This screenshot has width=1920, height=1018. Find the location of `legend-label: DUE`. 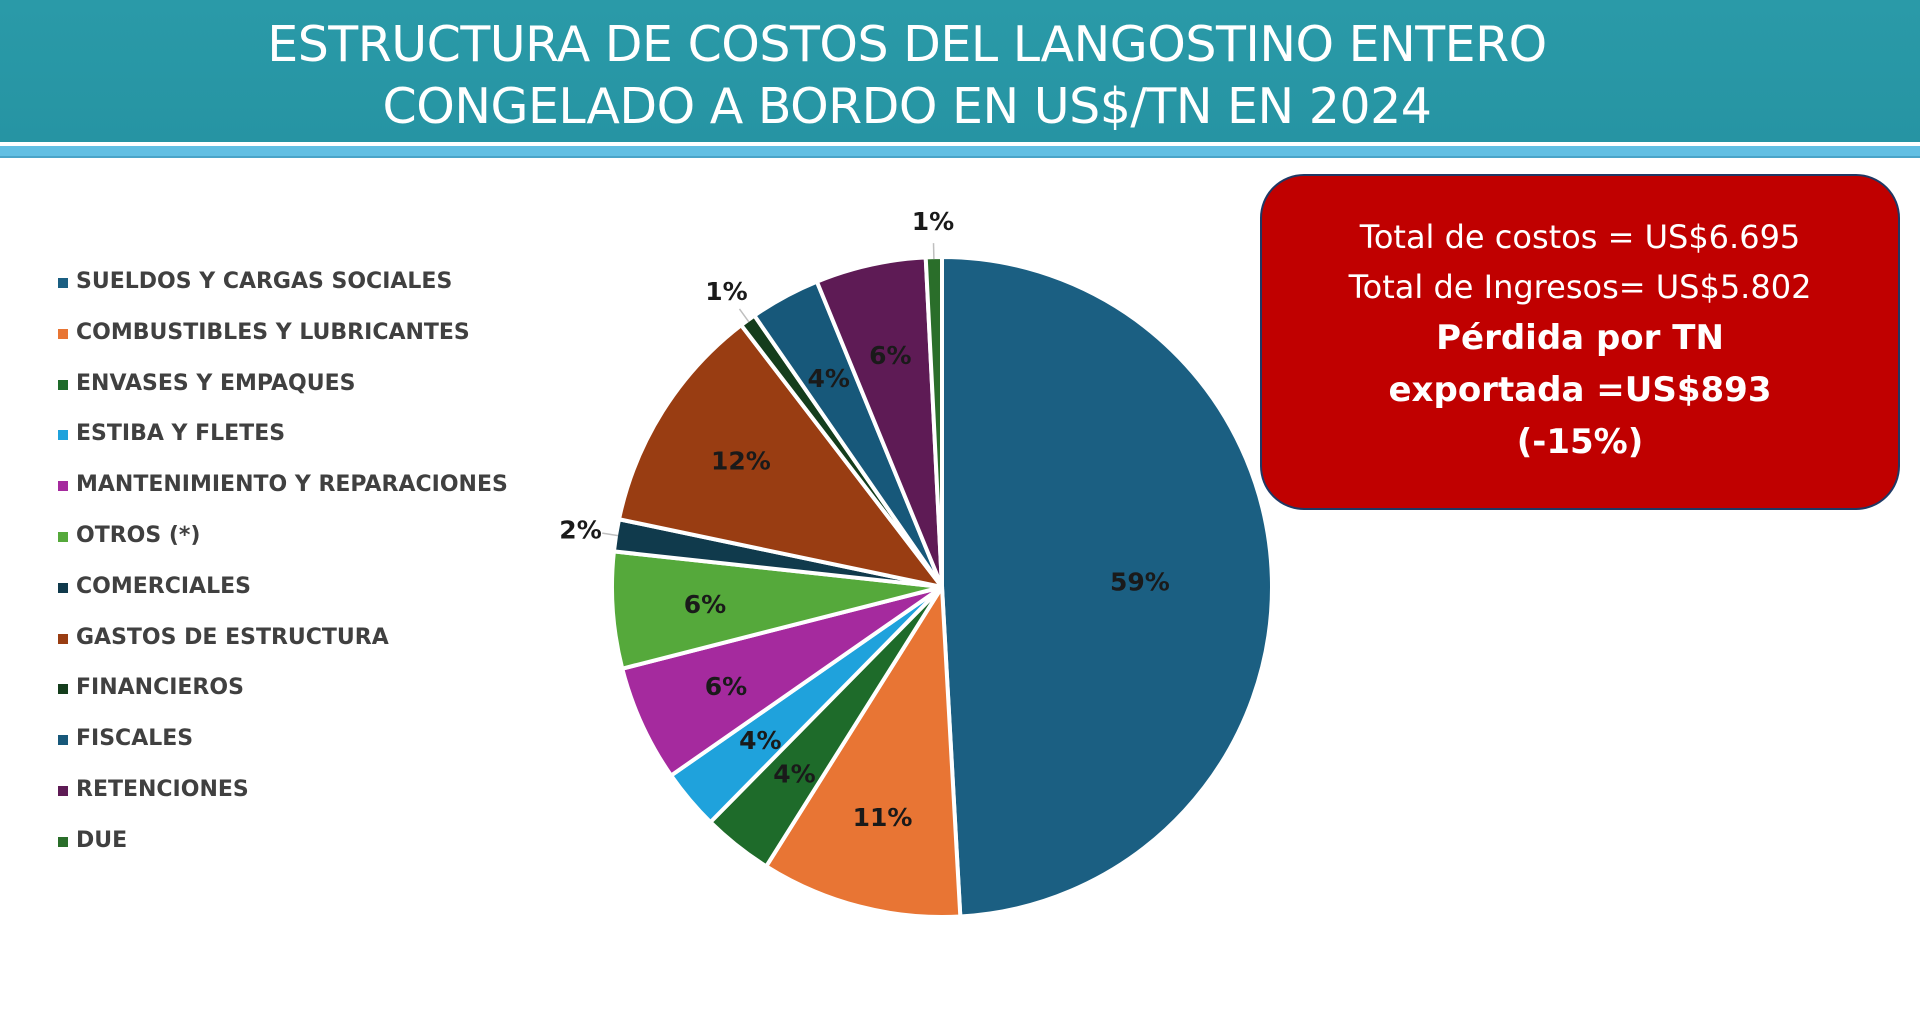

legend-label: DUE is located at coordinates (102, 840).